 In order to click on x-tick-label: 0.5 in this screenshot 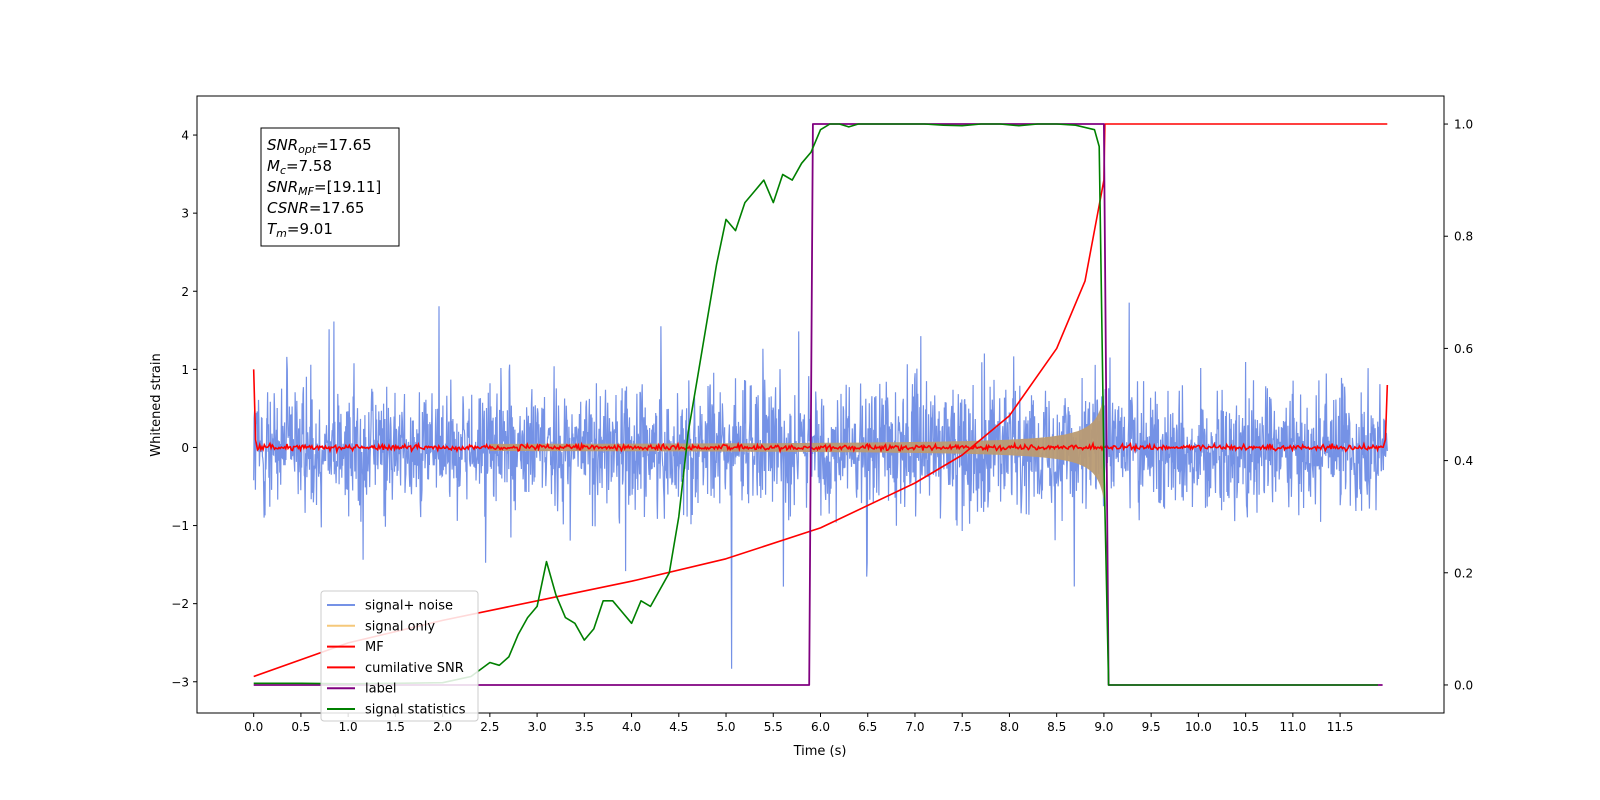, I will do `click(300, 727)`.